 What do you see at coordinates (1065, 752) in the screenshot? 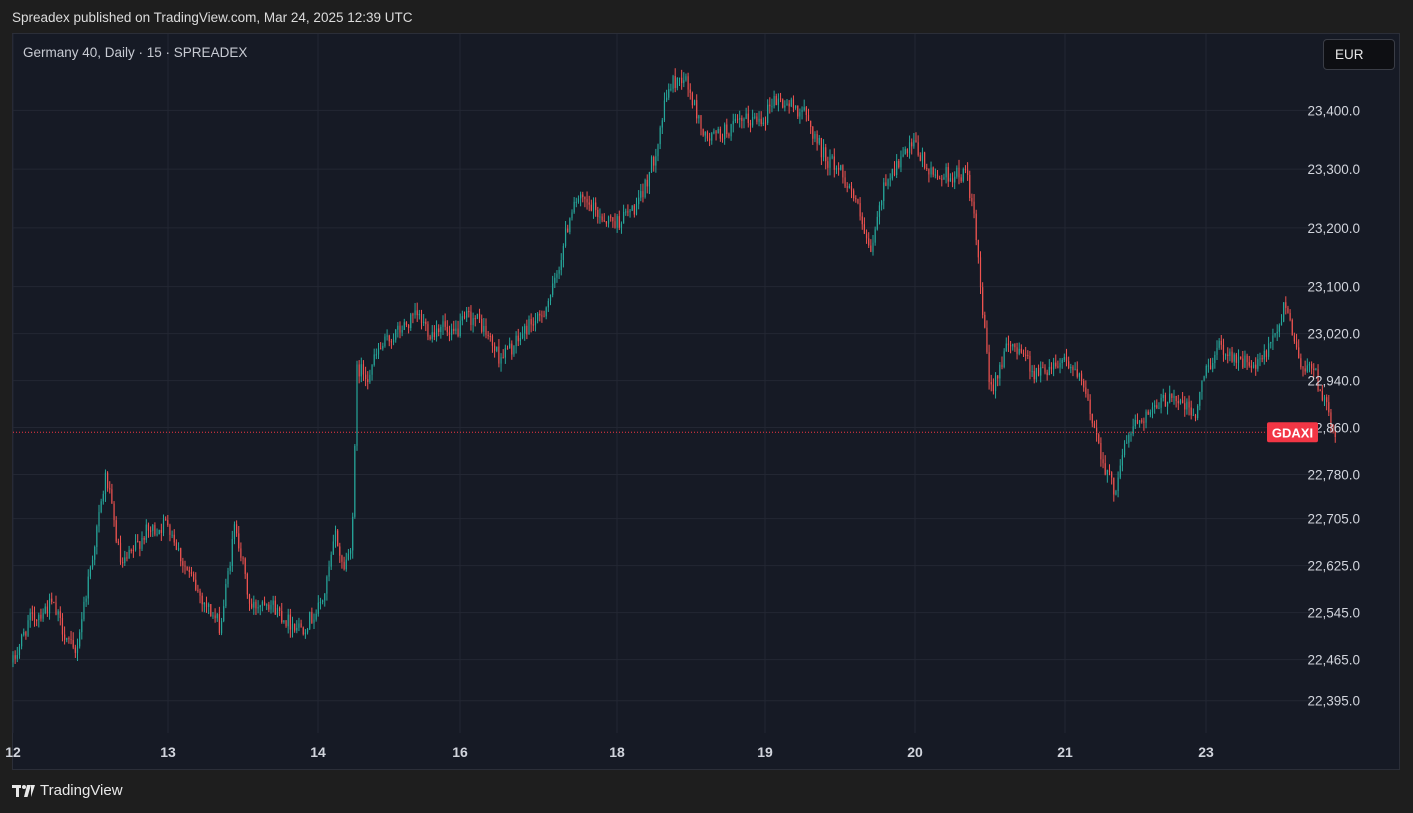
I see `x-tick-label: 21` at bounding box center [1065, 752].